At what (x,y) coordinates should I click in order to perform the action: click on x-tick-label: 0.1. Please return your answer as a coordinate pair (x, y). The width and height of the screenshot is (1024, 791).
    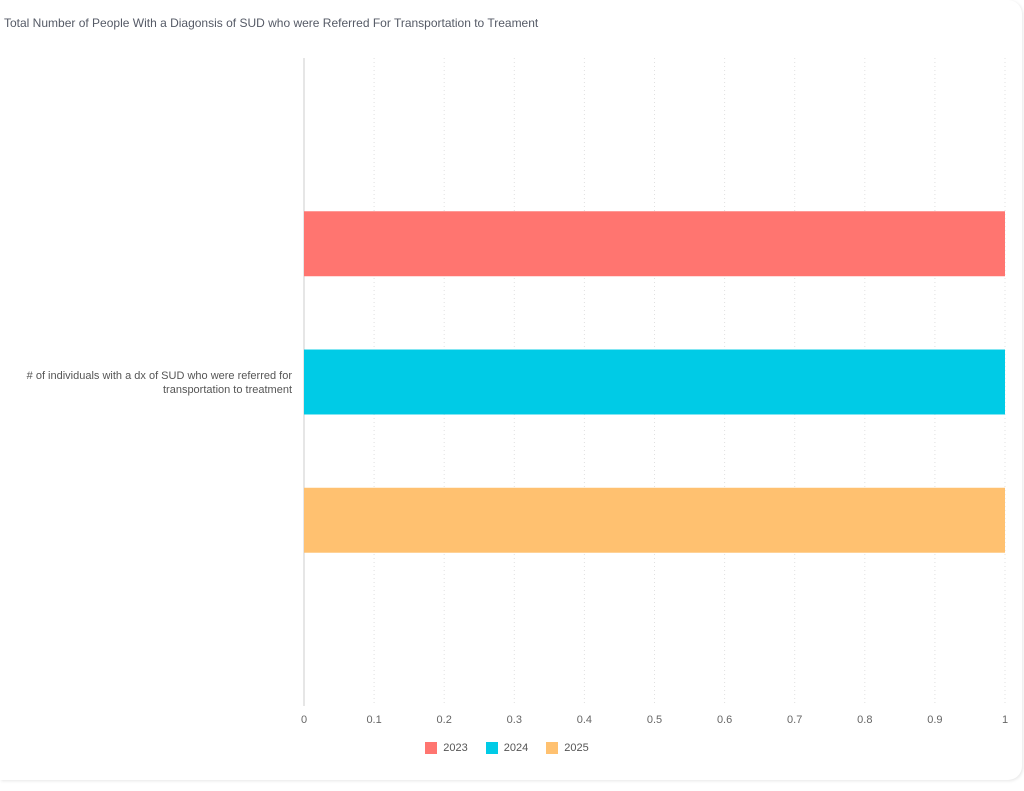
    Looking at the image, I should click on (373, 720).